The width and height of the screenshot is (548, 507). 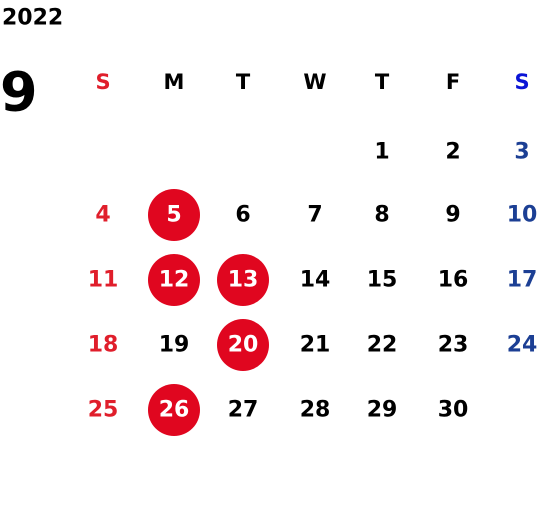 I want to click on day-number: 5, so click(x=173, y=215).